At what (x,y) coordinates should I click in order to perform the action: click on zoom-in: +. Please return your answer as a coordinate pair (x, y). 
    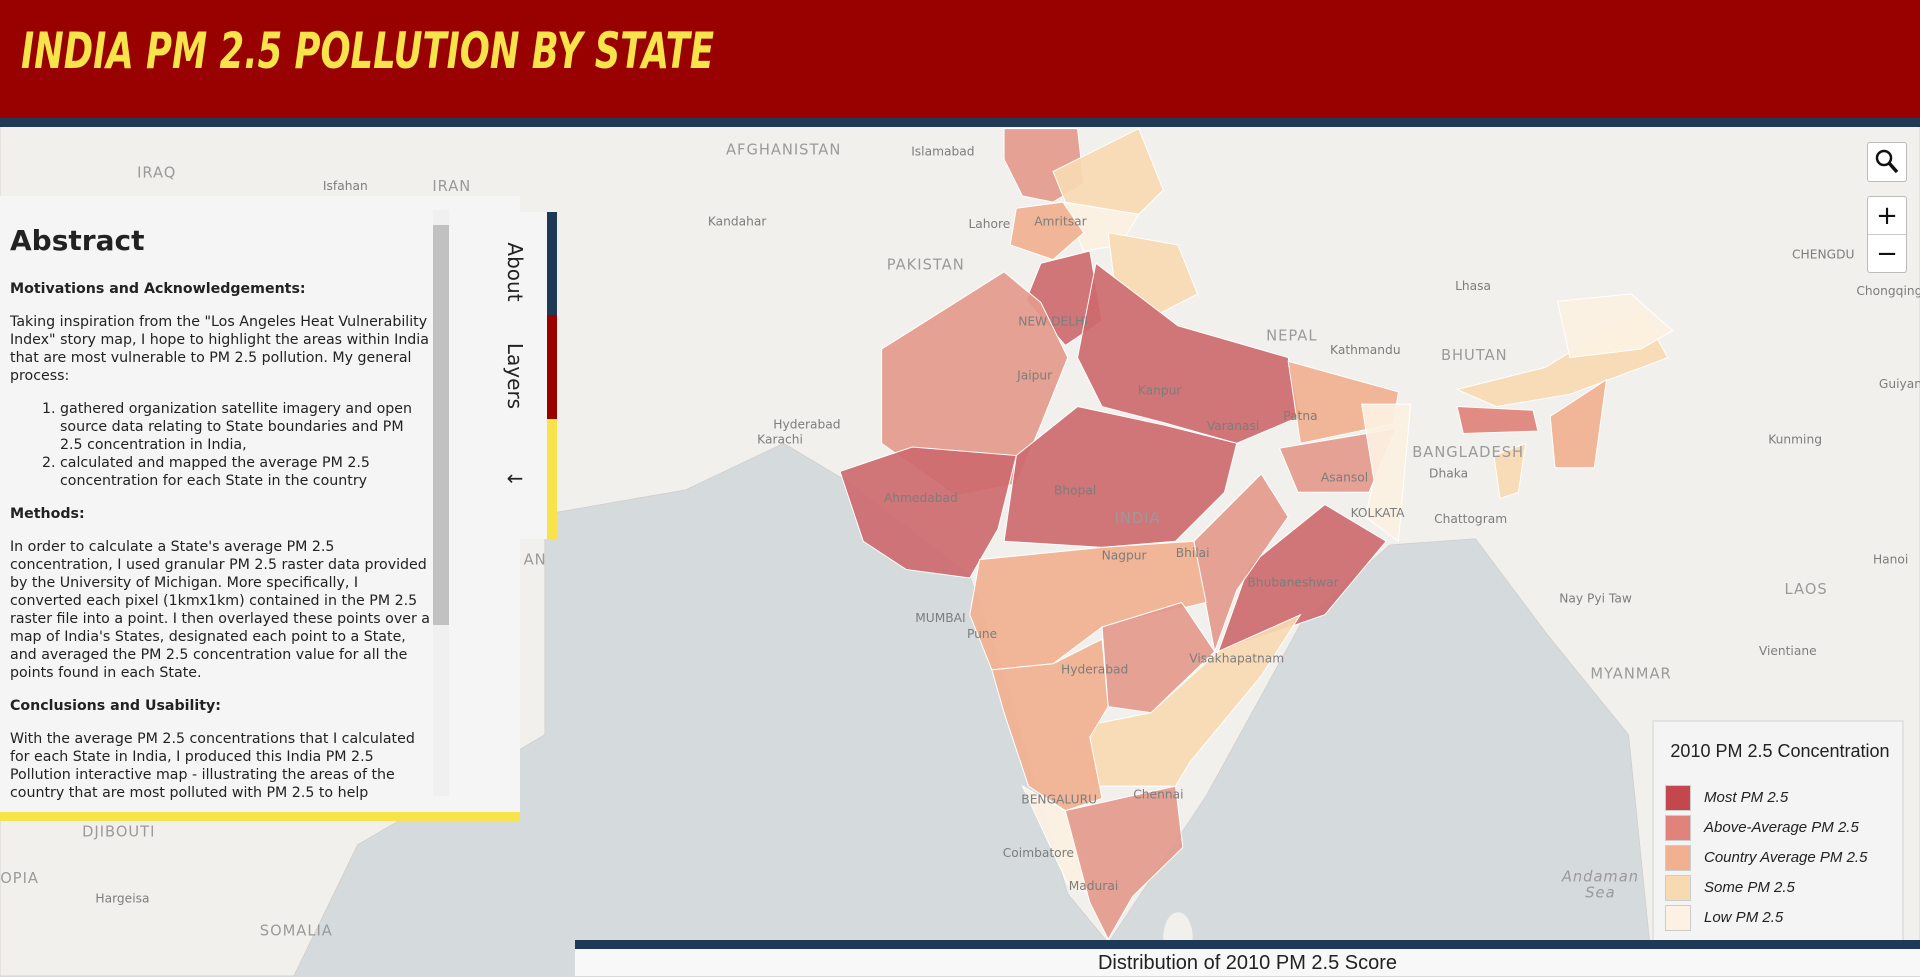
    Looking at the image, I should click on (1887, 216).